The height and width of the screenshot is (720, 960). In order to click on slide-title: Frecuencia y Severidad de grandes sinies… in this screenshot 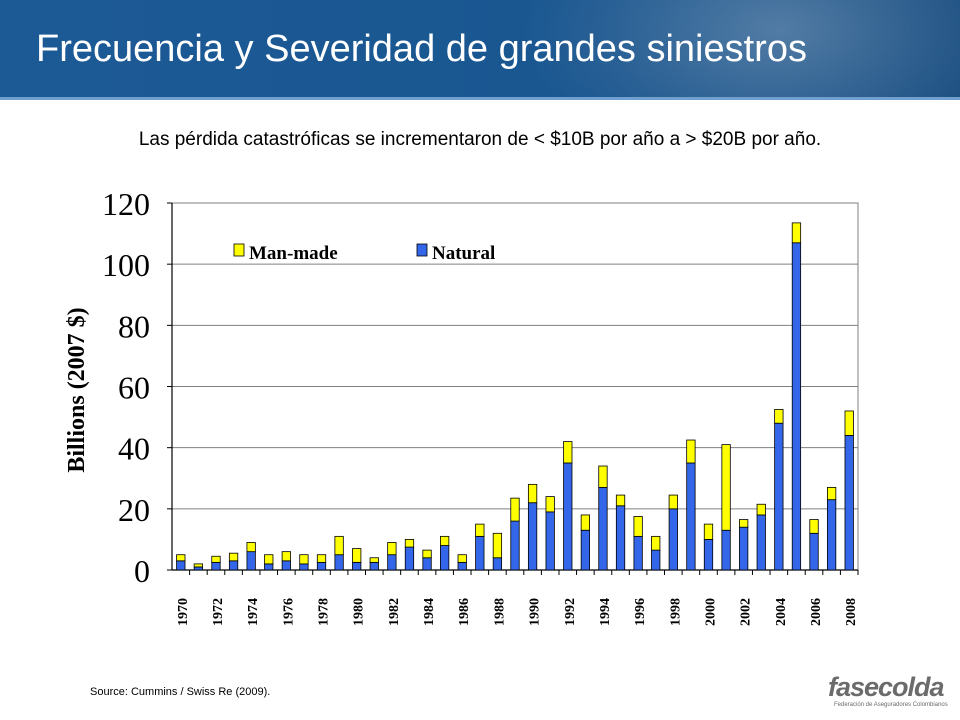, I will do `click(421, 49)`.